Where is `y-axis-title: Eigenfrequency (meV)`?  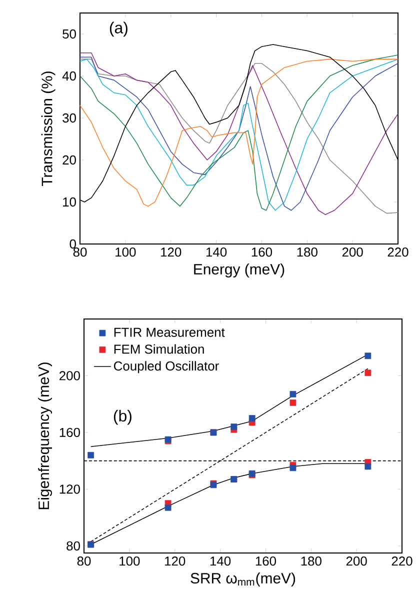
y-axis-title: Eigenfrequency (meV) is located at coordinates (45, 436).